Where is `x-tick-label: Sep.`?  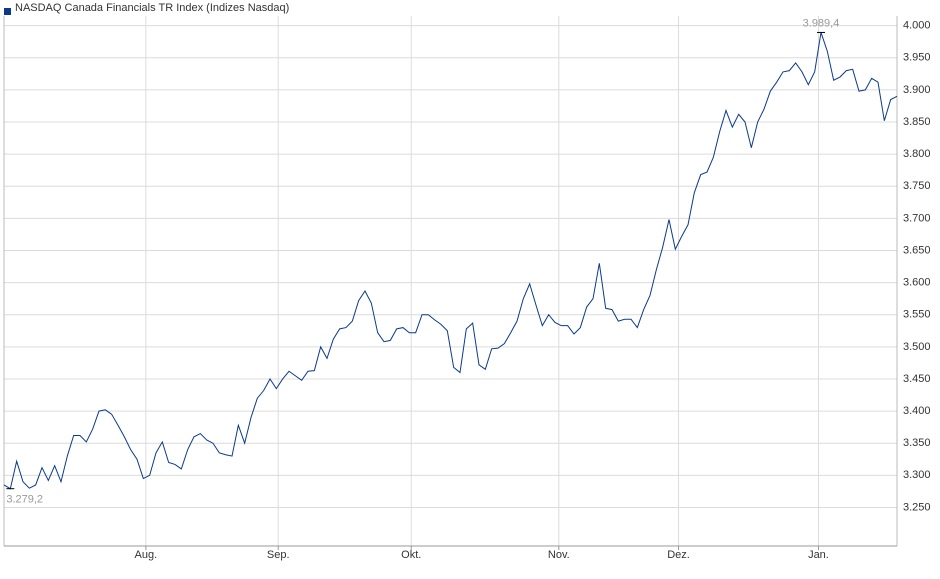
x-tick-label: Sep. is located at coordinates (278, 555).